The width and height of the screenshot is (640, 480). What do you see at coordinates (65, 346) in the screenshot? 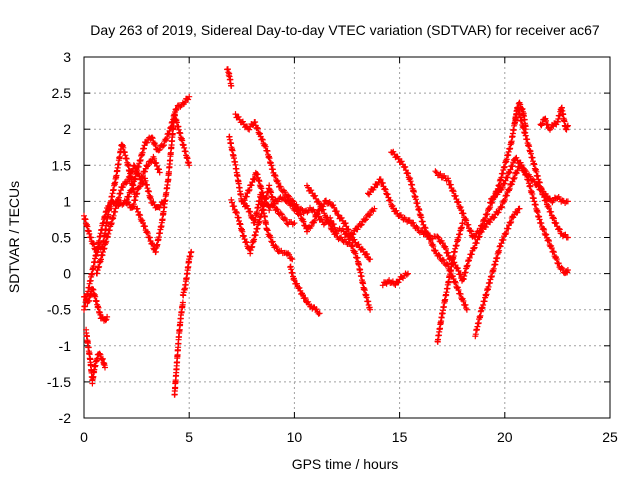
I see `y-tick-label: -1` at bounding box center [65, 346].